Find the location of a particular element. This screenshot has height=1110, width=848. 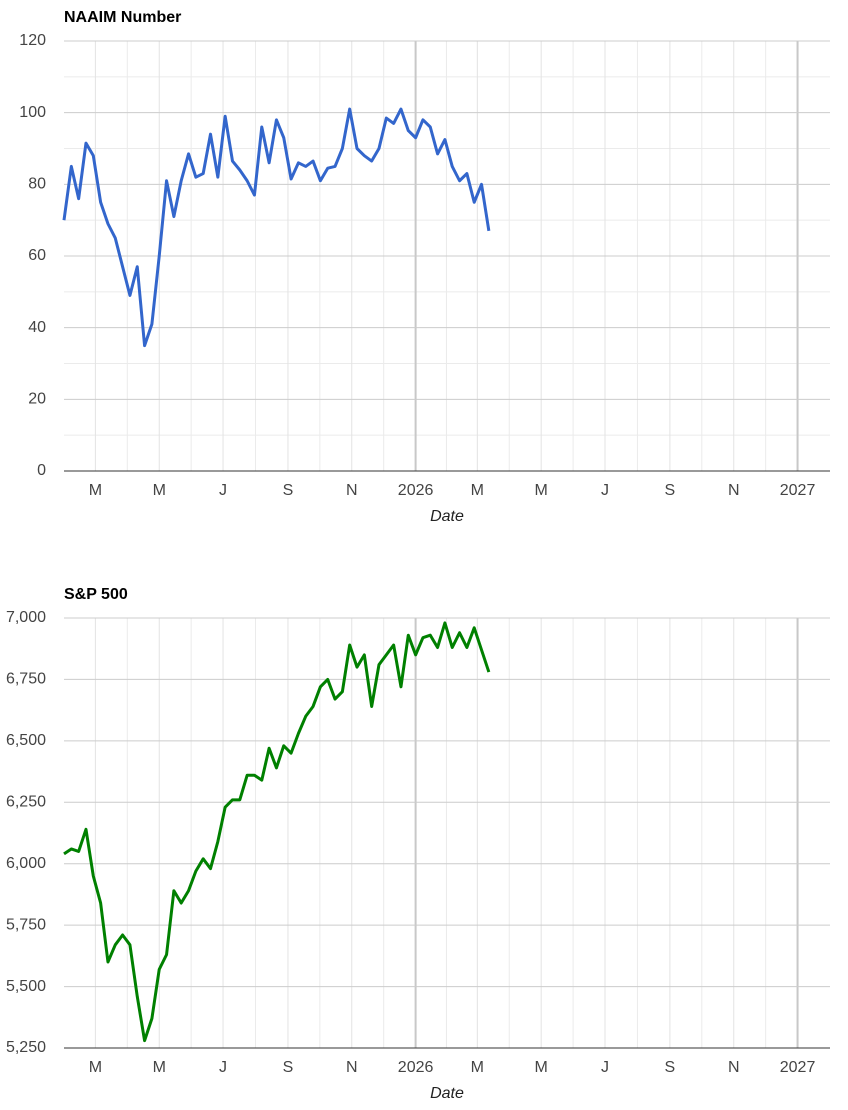

y-tick-label: 5,250 is located at coordinates (26, 1047).